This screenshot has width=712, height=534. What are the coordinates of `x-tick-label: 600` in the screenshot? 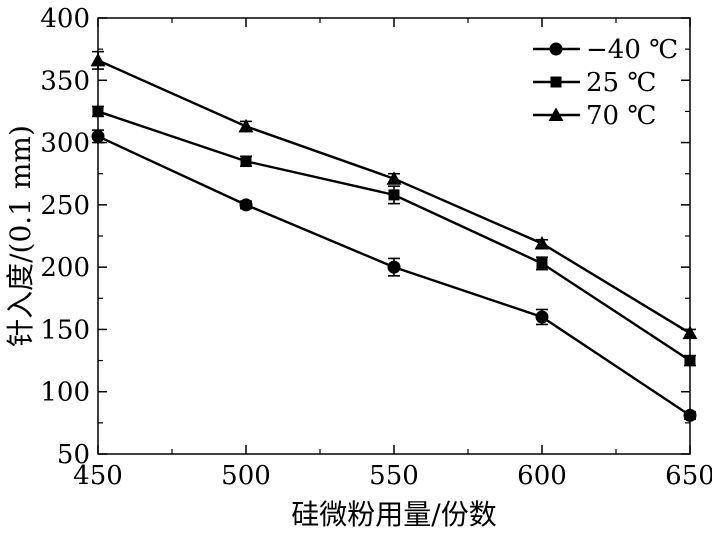 It's located at (542, 476).